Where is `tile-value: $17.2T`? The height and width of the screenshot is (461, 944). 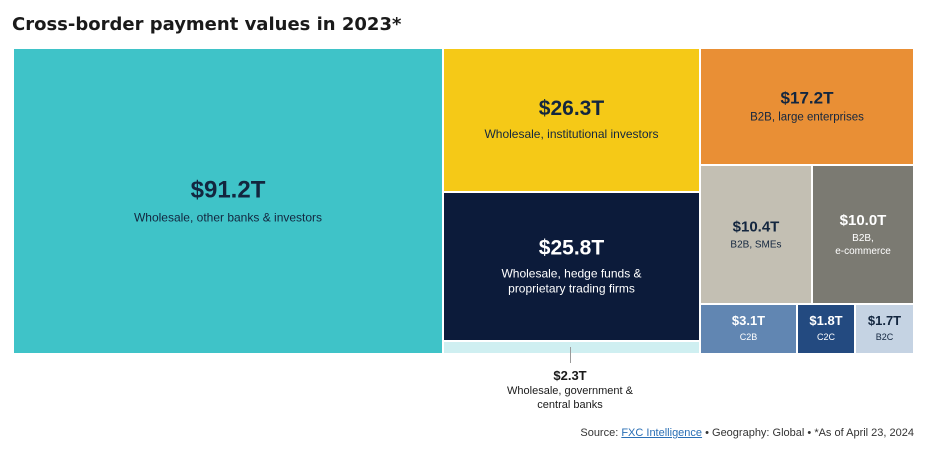 tile-value: $17.2T is located at coordinates (807, 97).